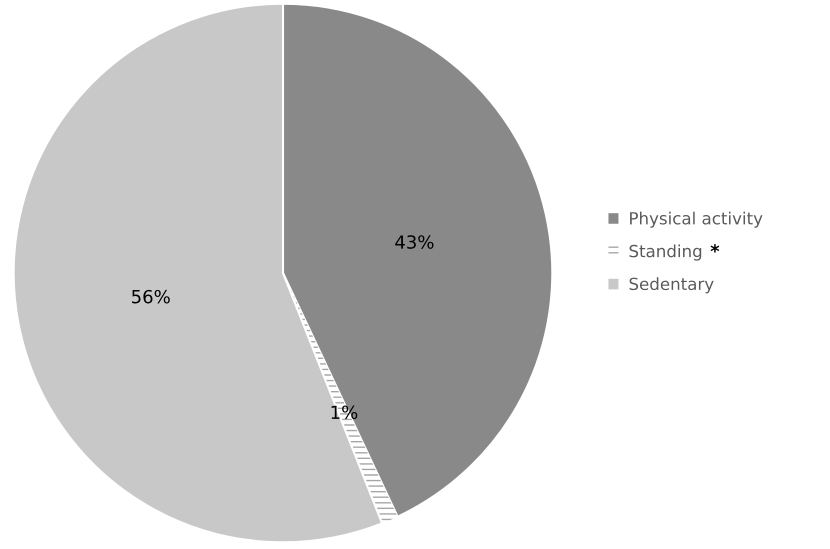  What do you see at coordinates (666, 252) in the screenshot?
I see `legend-label: Standing` at bounding box center [666, 252].